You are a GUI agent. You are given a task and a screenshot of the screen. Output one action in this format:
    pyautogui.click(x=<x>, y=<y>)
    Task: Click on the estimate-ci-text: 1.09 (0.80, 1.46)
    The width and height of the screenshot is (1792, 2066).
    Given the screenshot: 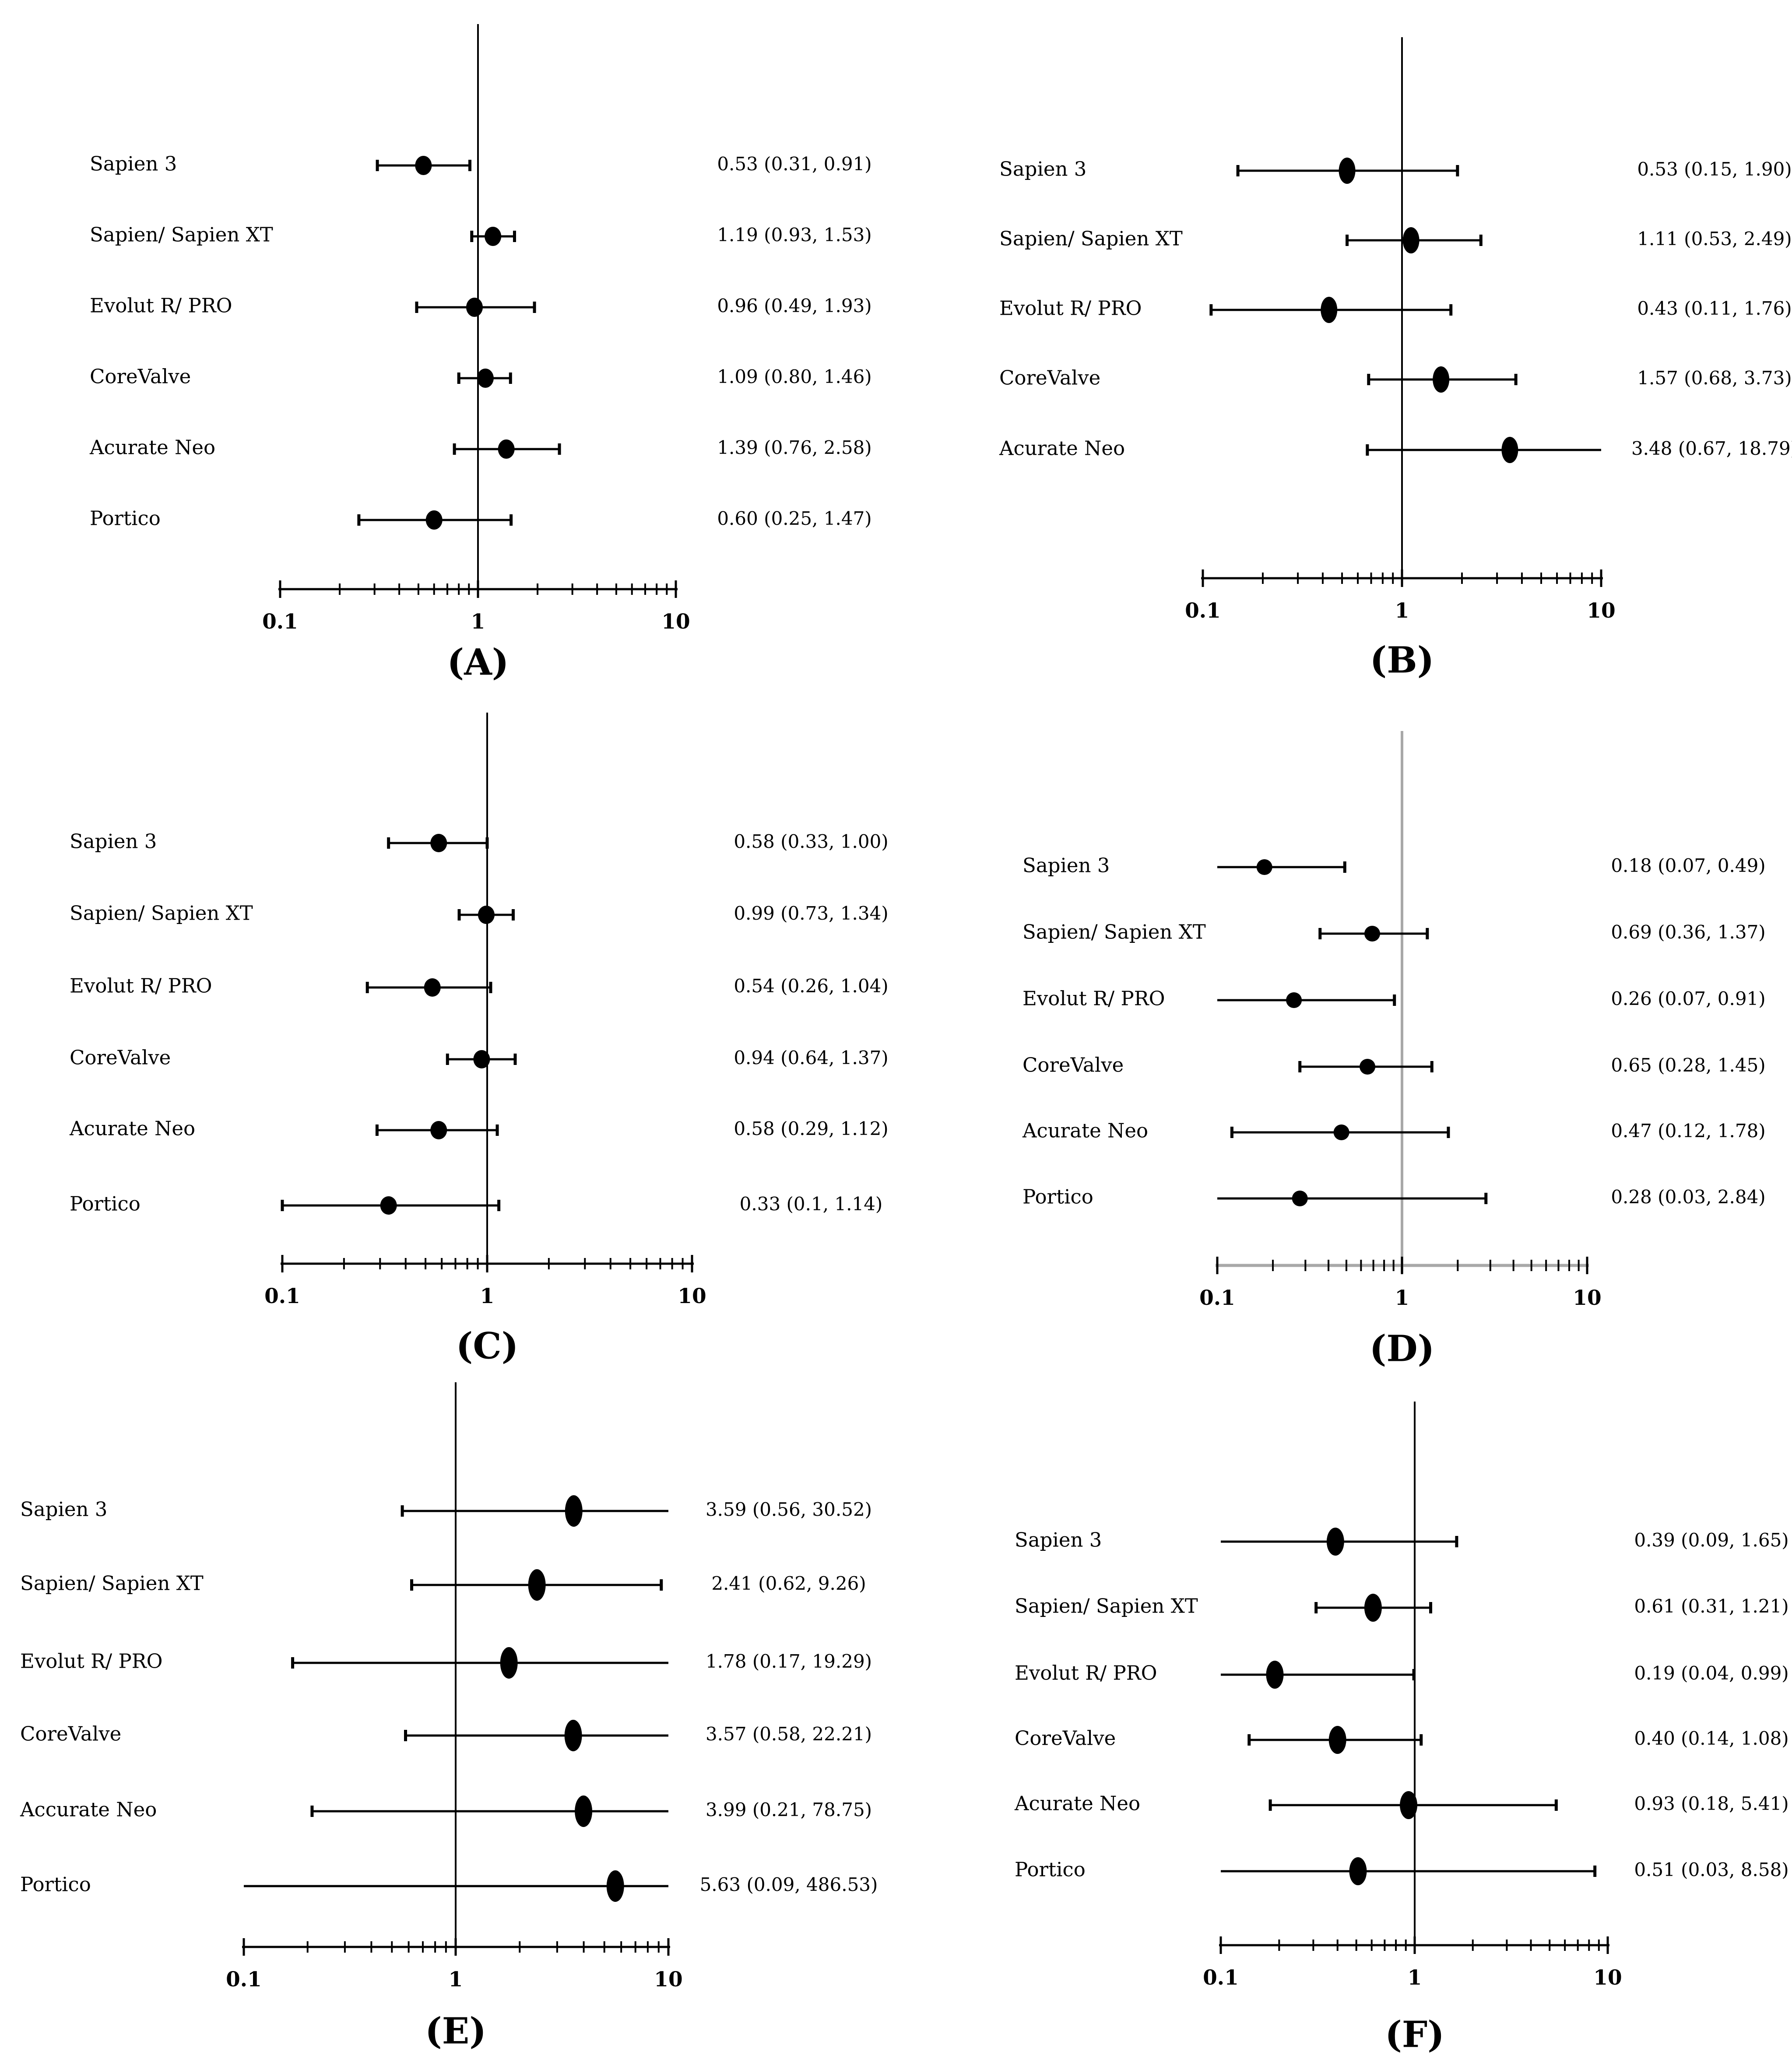 What is the action you would take?
    pyautogui.click(x=794, y=376)
    